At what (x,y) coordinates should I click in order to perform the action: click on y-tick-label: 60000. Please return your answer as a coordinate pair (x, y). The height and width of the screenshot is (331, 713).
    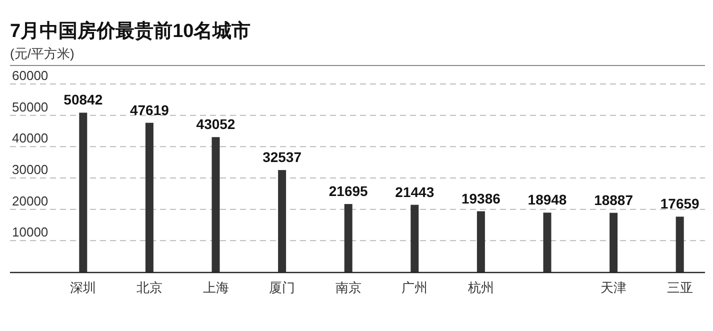
    Looking at the image, I should click on (30, 75).